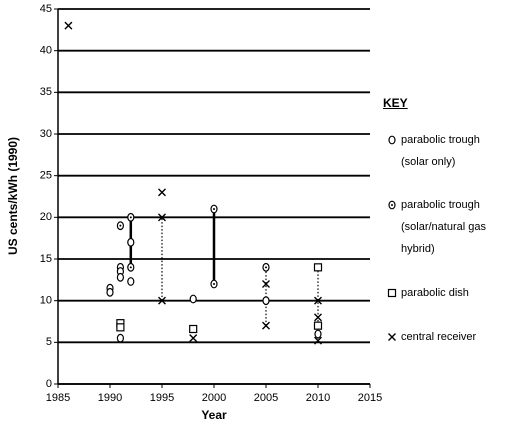  What do you see at coordinates (318, 398) in the screenshot?
I see `x-tick-label: 2010` at bounding box center [318, 398].